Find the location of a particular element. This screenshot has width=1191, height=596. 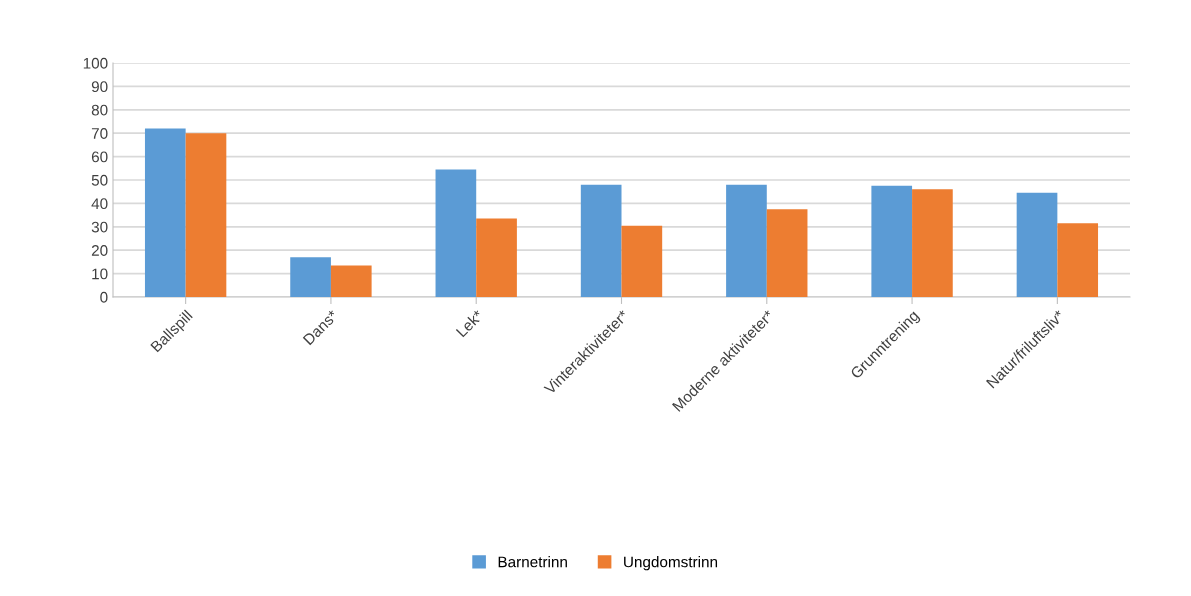

y-tick-label: 50 is located at coordinates (99, 180).